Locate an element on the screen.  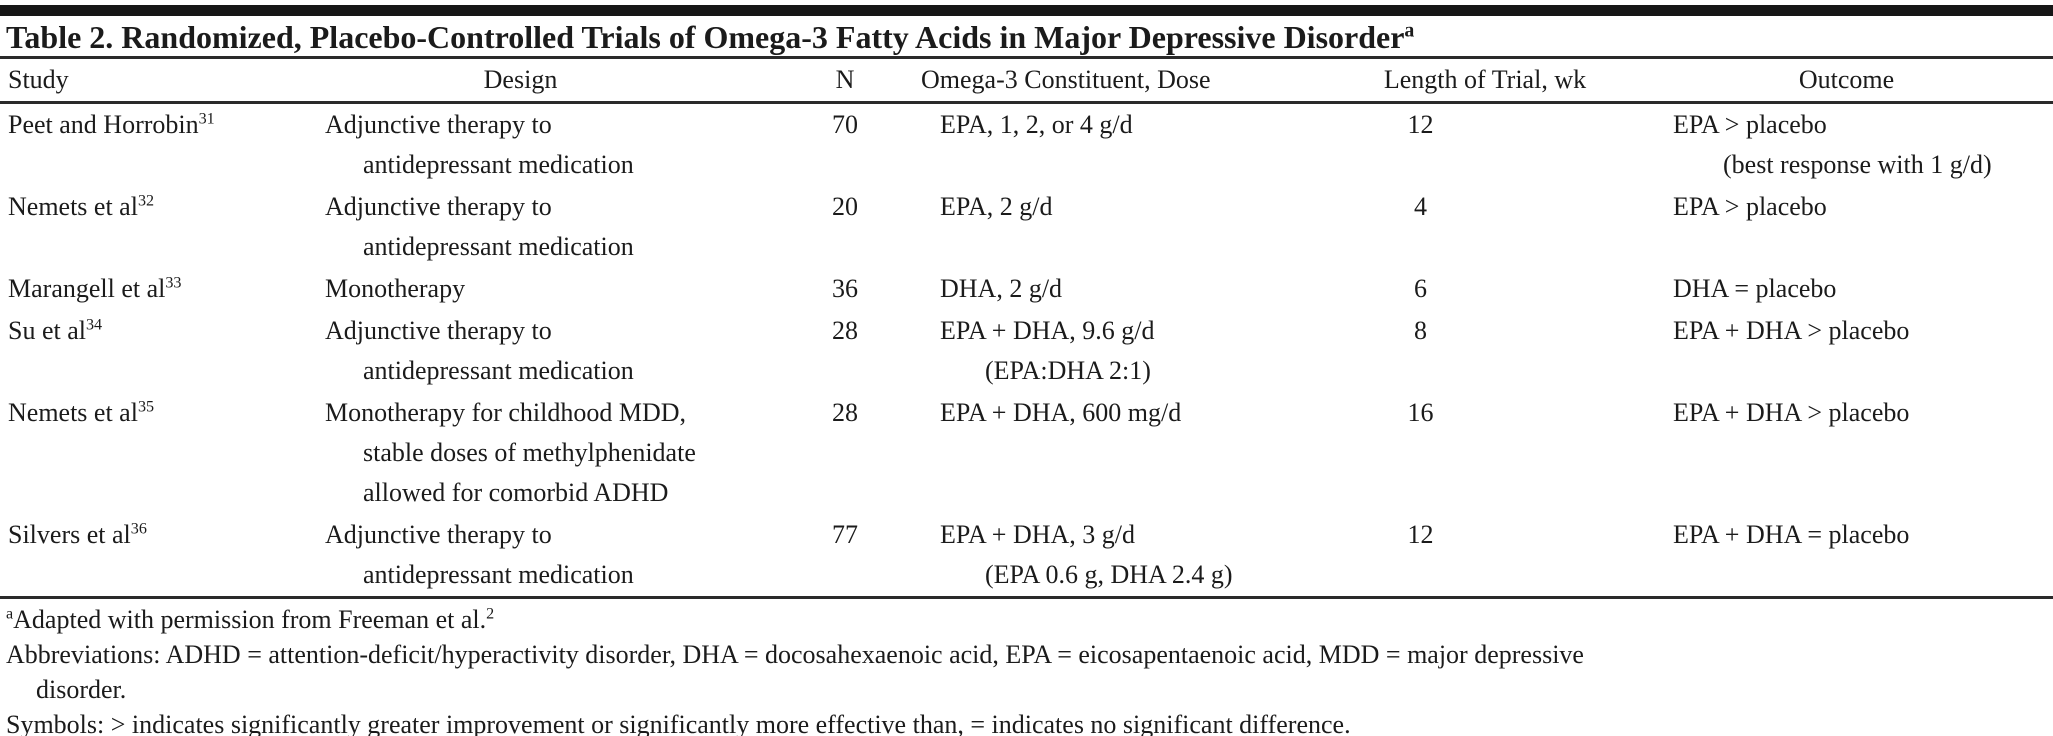
top-rule is located at coordinates (1026, 10).